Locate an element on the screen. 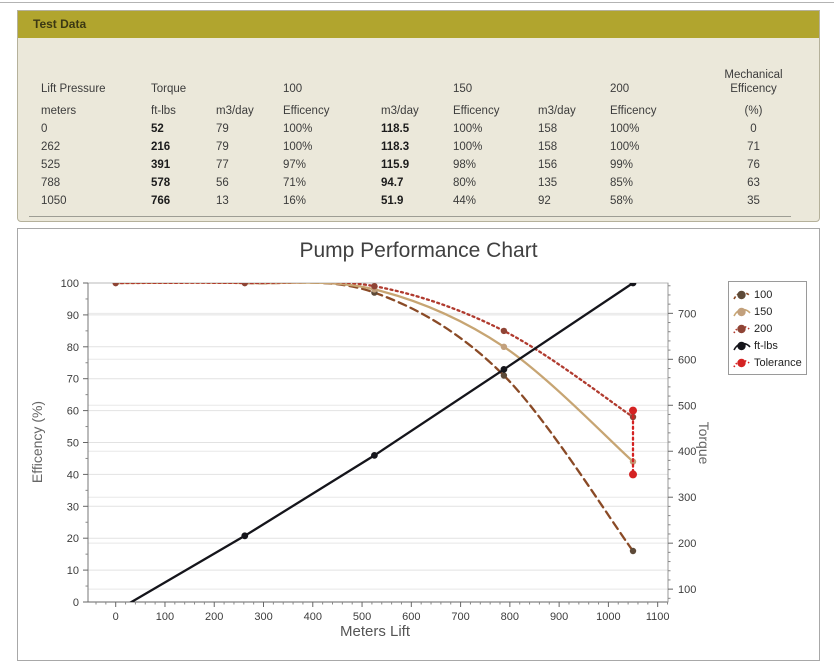 The image size is (834, 668). legend-item-100: 100 is located at coordinates (768, 294).